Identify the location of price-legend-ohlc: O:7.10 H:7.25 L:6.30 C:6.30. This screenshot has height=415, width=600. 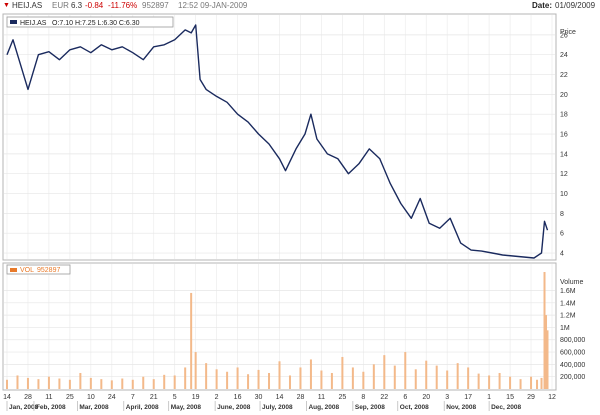
(96, 23).